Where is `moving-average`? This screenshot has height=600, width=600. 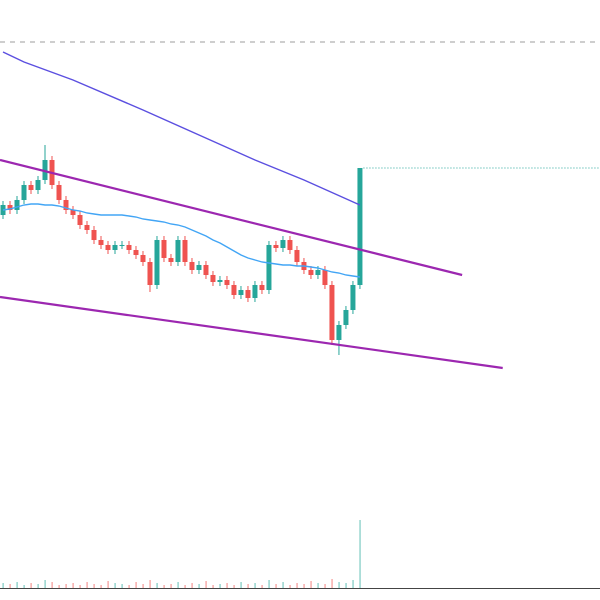 moving-average is located at coordinates (181, 240).